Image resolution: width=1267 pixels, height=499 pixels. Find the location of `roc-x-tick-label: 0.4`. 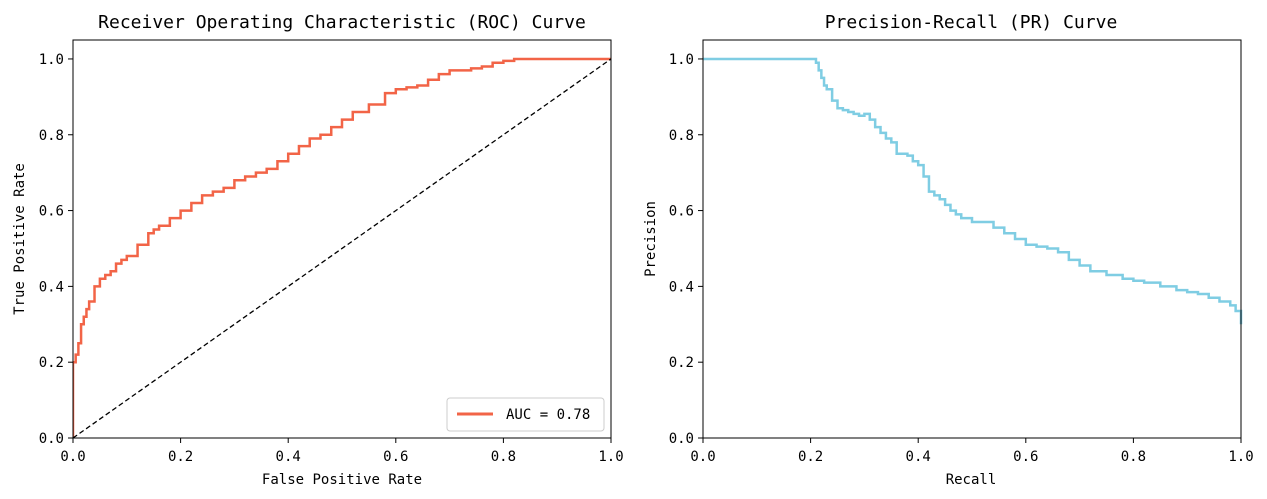

roc-x-tick-label: 0.4 is located at coordinates (288, 457).